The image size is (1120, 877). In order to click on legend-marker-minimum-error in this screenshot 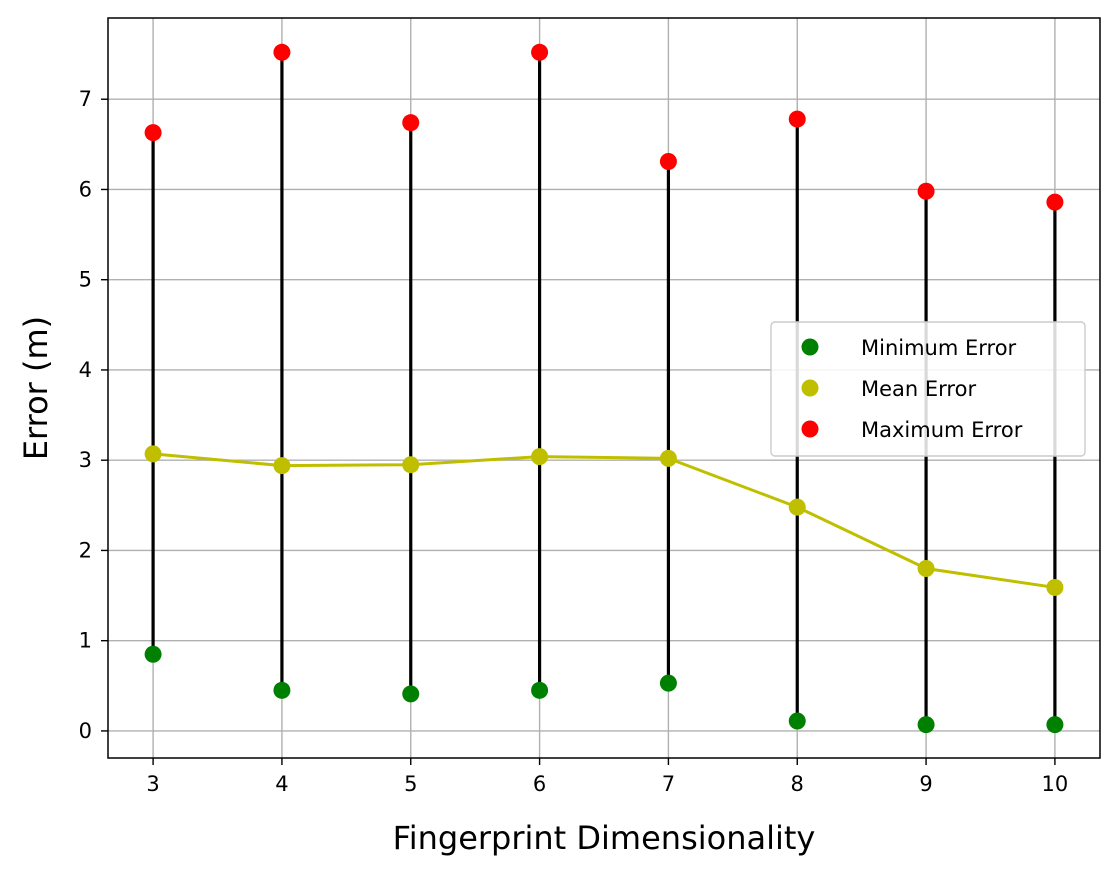, I will do `click(810, 347)`.